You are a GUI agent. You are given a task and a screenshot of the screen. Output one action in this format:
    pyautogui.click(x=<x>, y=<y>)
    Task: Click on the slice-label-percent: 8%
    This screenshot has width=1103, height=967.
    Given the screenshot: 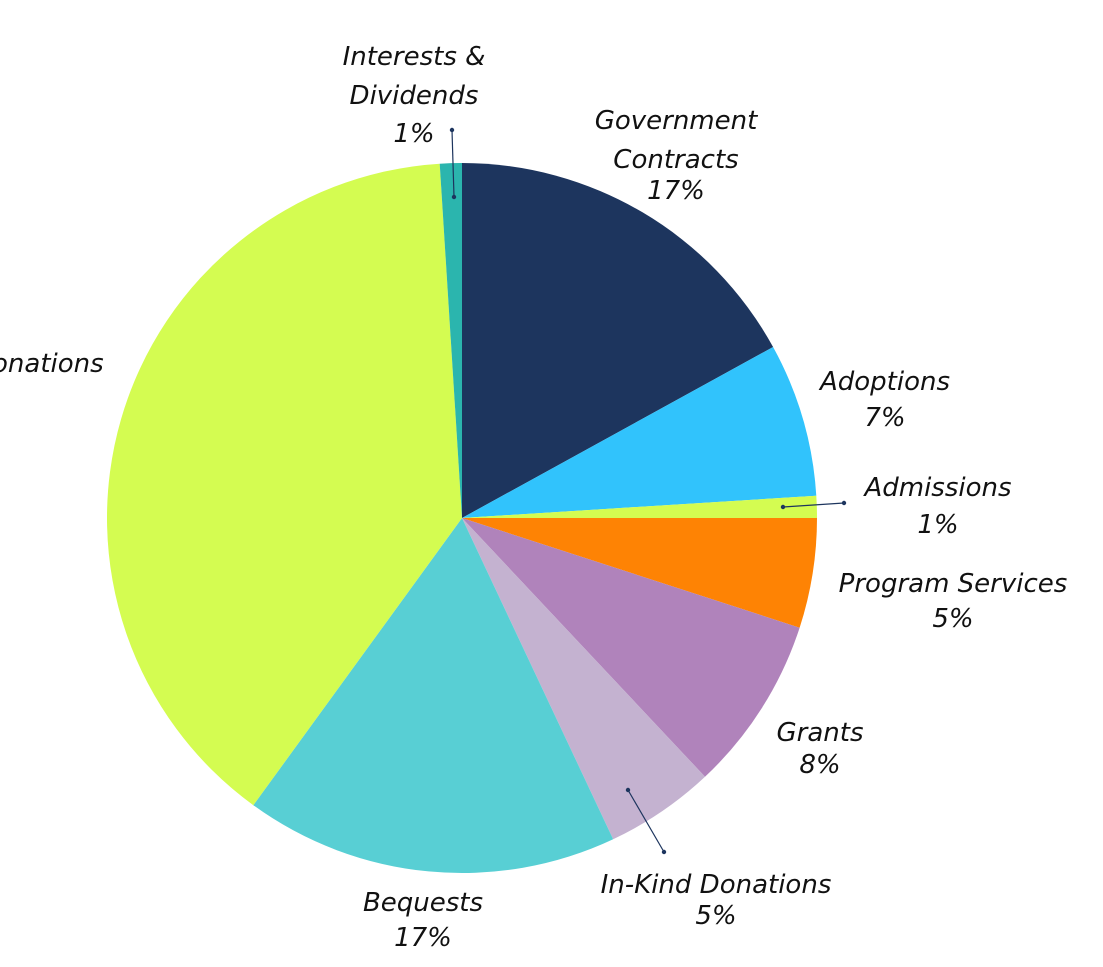 What is the action you would take?
    pyautogui.click(x=819, y=765)
    